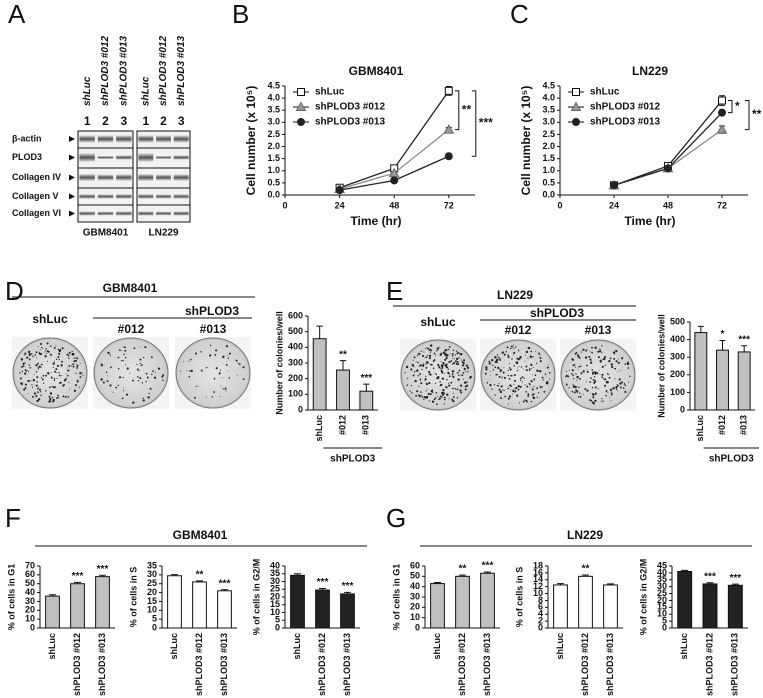 This screenshot has height=698, width=763. What do you see at coordinates (538, 565) in the screenshot?
I see `y-tick-label: 18` at bounding box center [538, 565].